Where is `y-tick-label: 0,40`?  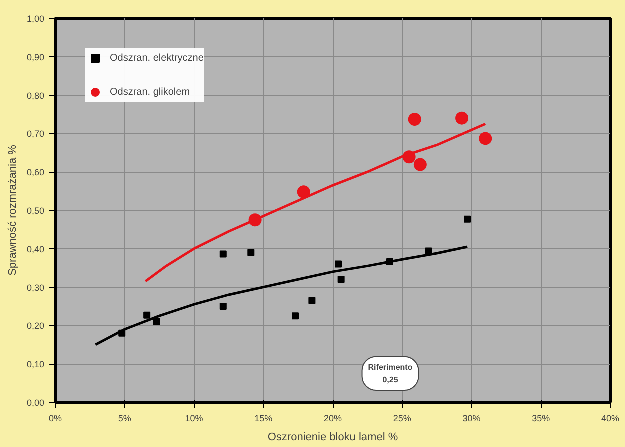 y-tick-label: 0,40 is located at coordinates (35, 249).